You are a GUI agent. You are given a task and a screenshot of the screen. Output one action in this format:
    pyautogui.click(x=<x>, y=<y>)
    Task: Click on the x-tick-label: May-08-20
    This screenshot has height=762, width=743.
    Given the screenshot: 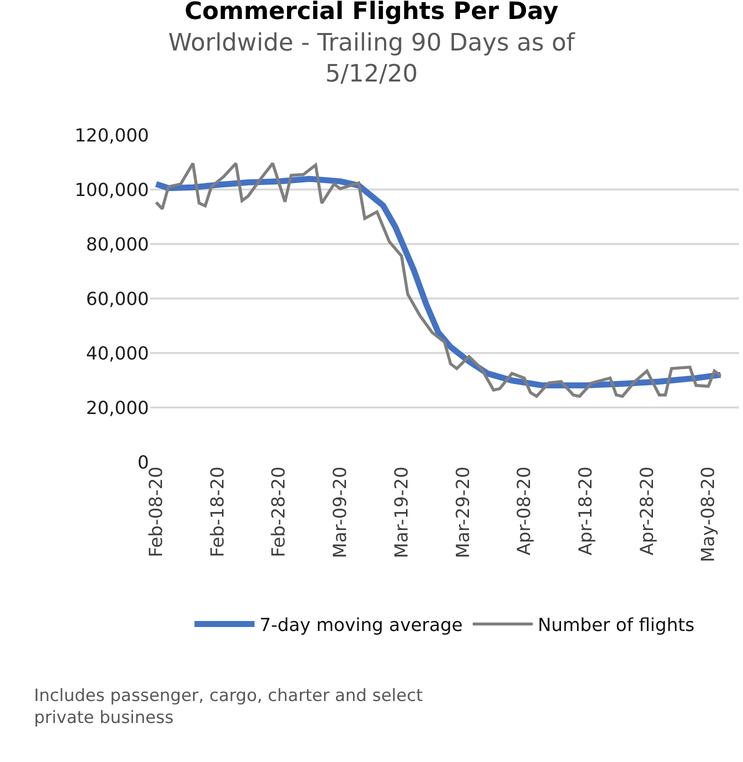 What is the action you would take?
    pyautogui.click(x=709, y=514)
    